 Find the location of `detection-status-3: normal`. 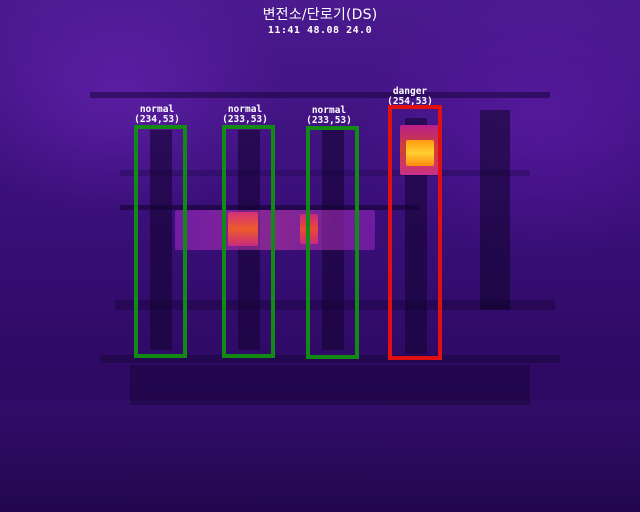

detection-status-3: normal is located at coordinates (329, 110).